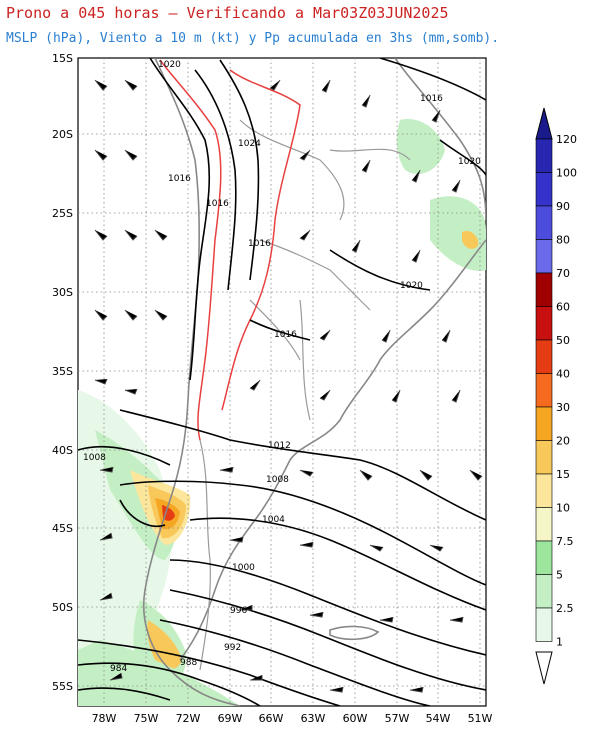 This screenshot has height=750, width=600. I want to click on colorbar-top-arrow, so click(544, 123).